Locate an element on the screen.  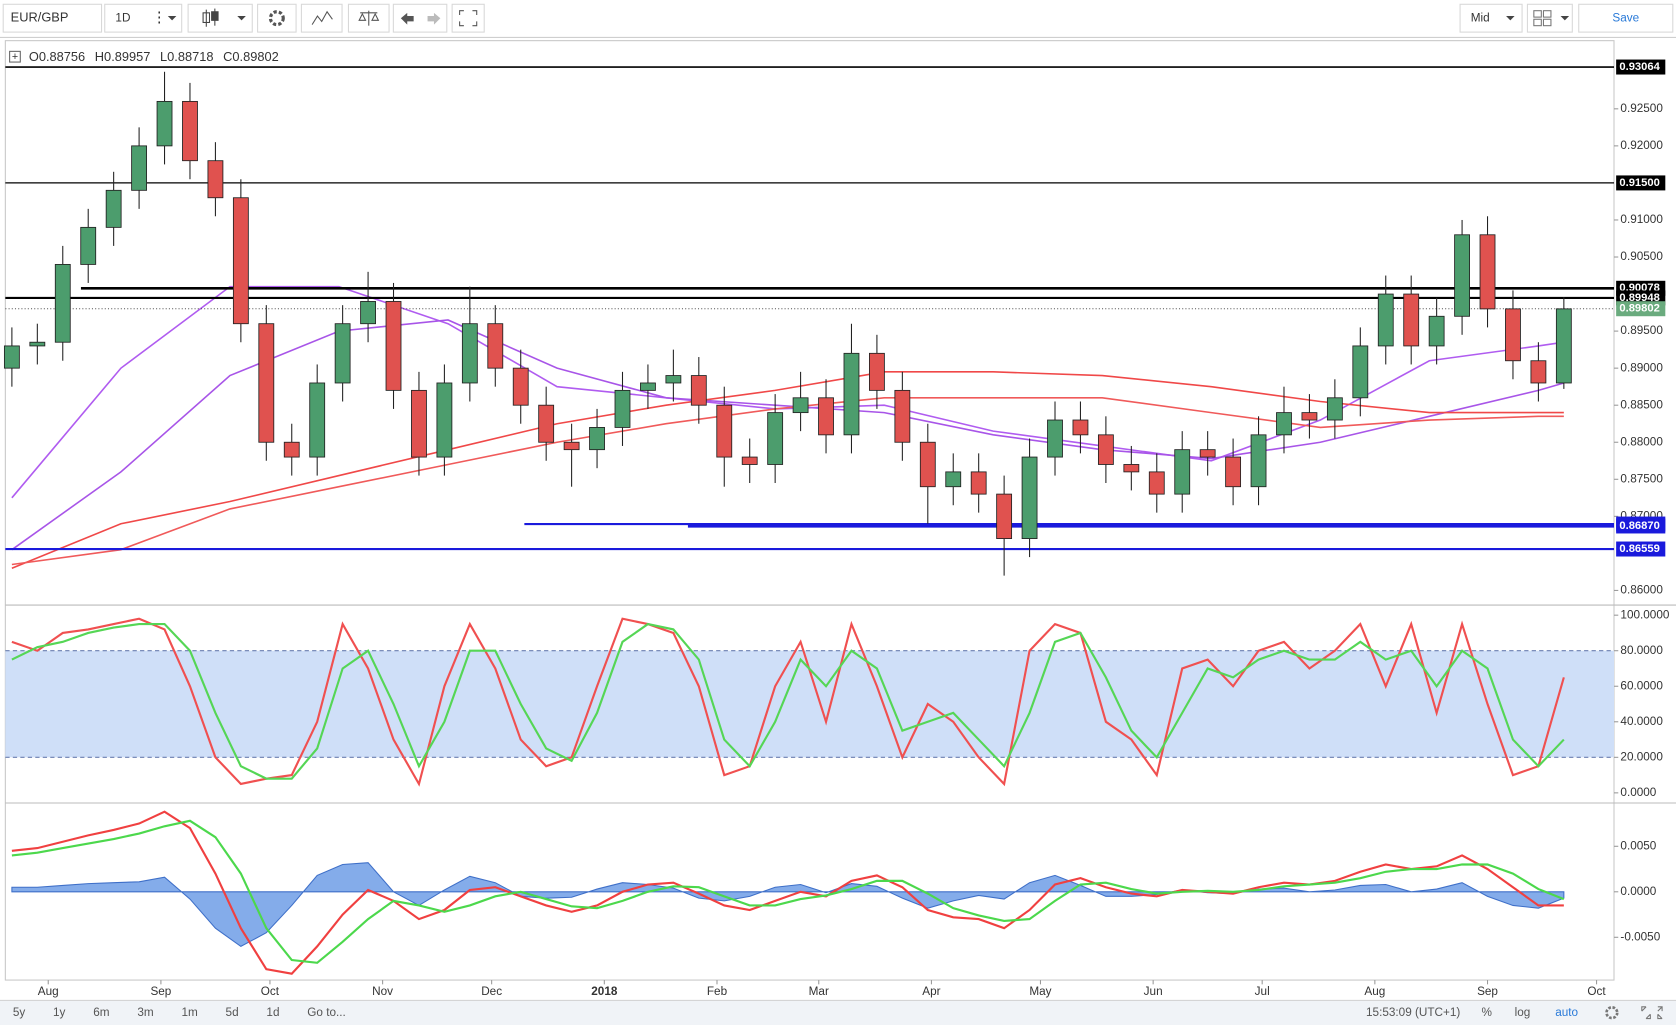
y-tick-label: 0.90500 is located at coordinates (1641, 256).